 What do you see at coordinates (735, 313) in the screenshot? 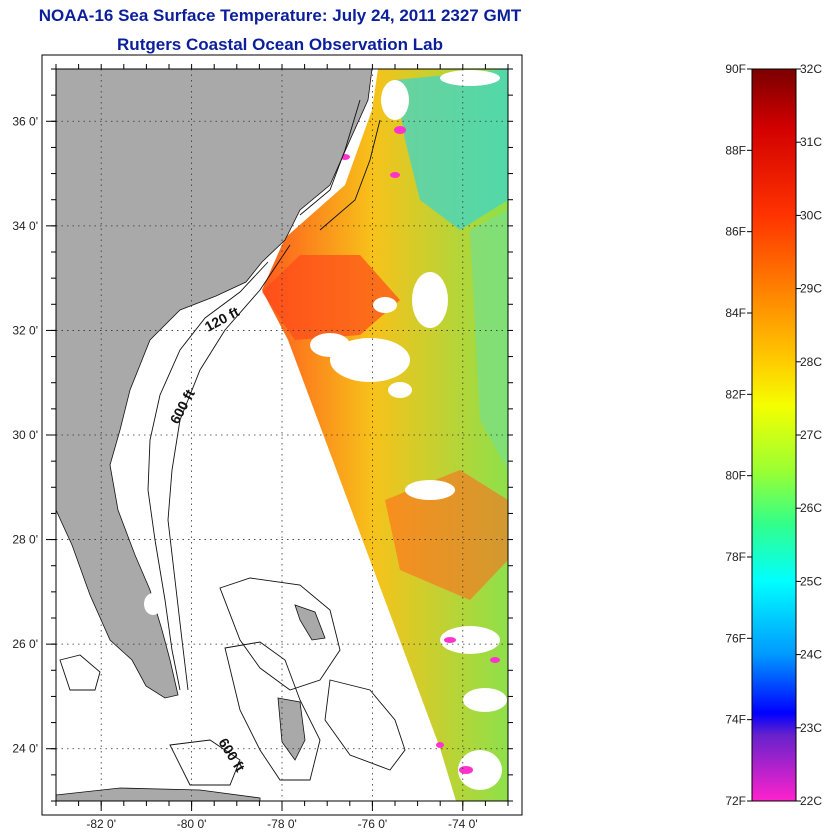
I see `colorbar-label-f: 84F` at bounding box center [735, 313].